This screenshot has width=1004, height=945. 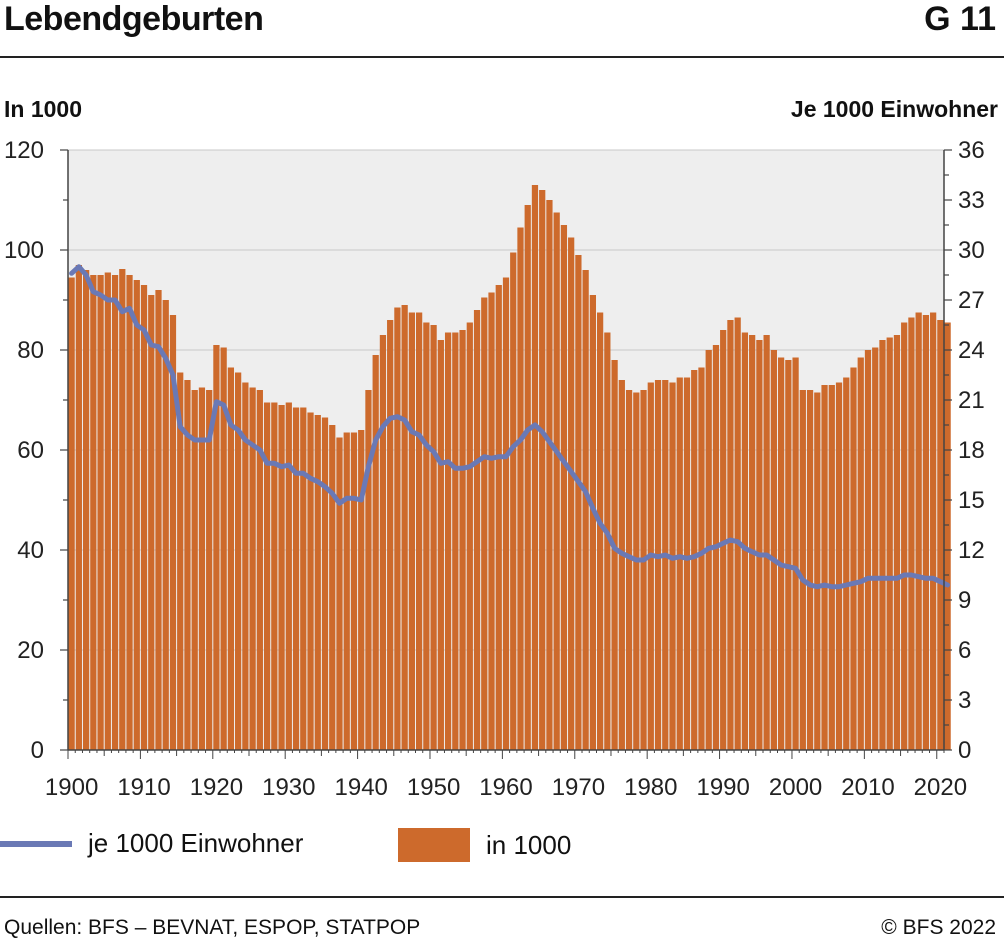 I want to click on x-tick-label: 2000, so click(x=795, y=787).